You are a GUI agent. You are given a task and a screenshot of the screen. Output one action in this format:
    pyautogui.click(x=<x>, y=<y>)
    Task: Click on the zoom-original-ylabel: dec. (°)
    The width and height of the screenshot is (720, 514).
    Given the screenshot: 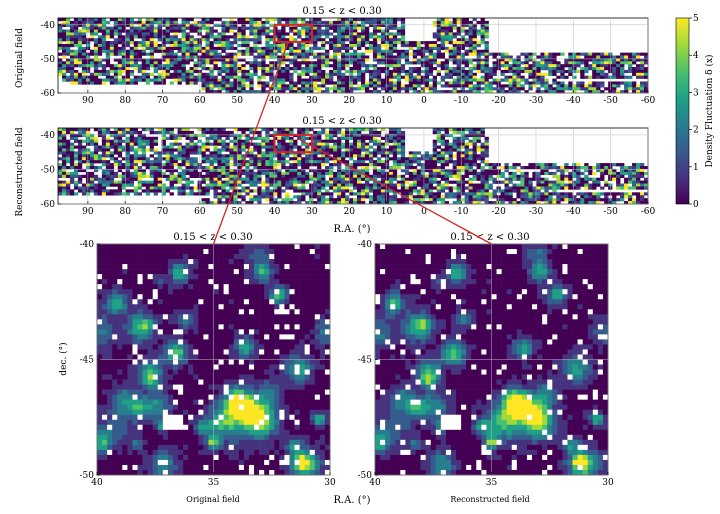 What is the action you would take?
    pyautogui.click(x=63, y=358)
    